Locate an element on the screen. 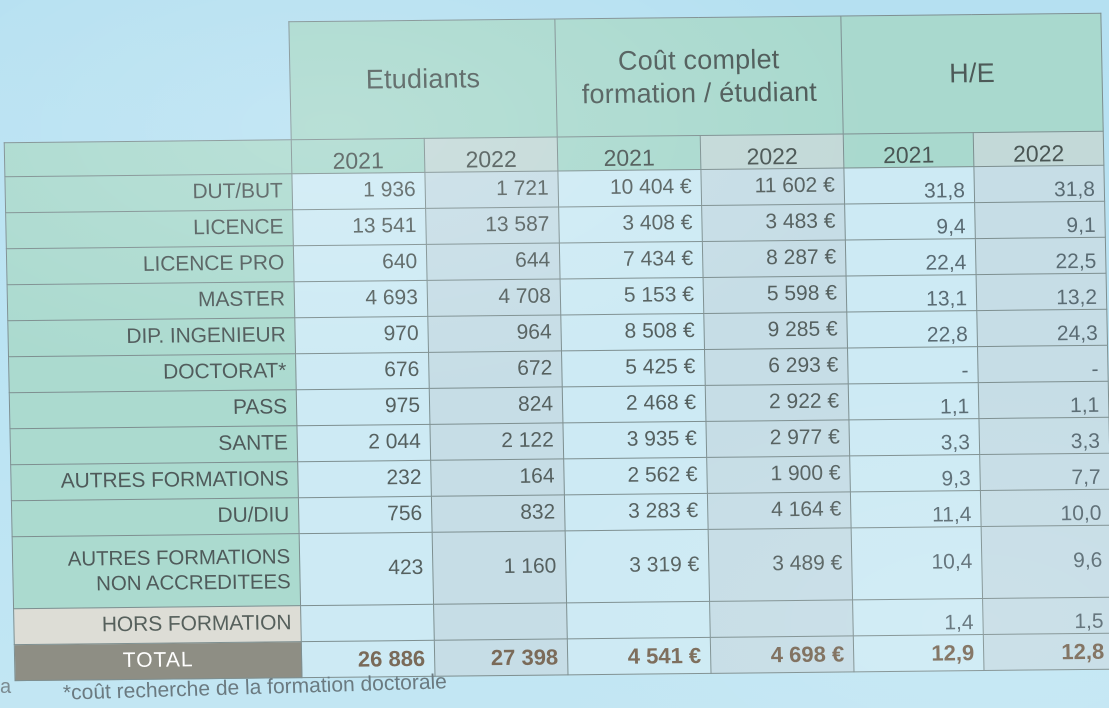 The image size is (1109, 708). cell-cout-2021: 8 508 € is located at coordinates (632, 332).